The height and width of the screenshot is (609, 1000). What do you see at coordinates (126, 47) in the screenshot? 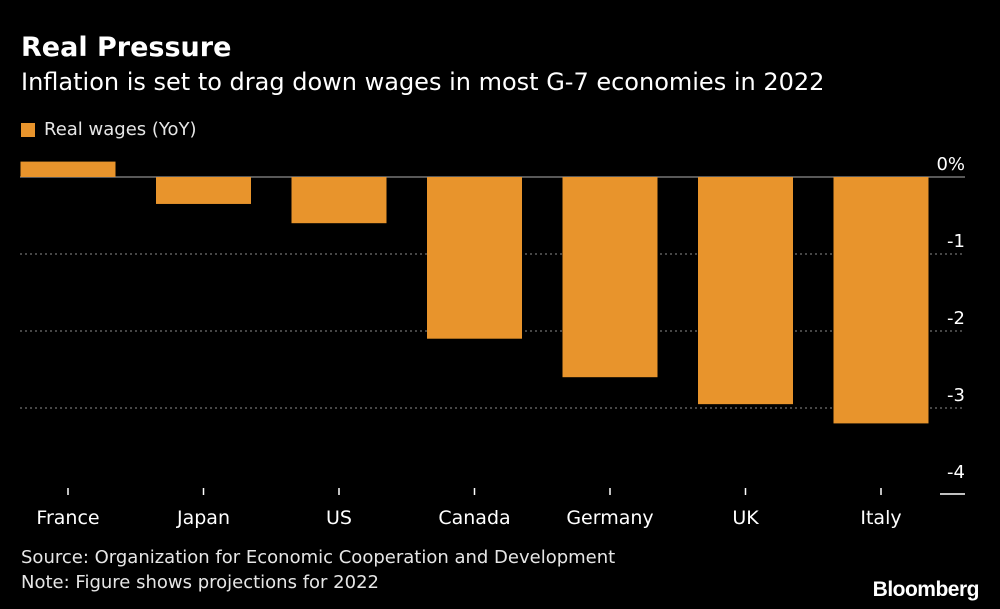
I see `chart-title: Real Pressure` at bounding box center [126, 47].